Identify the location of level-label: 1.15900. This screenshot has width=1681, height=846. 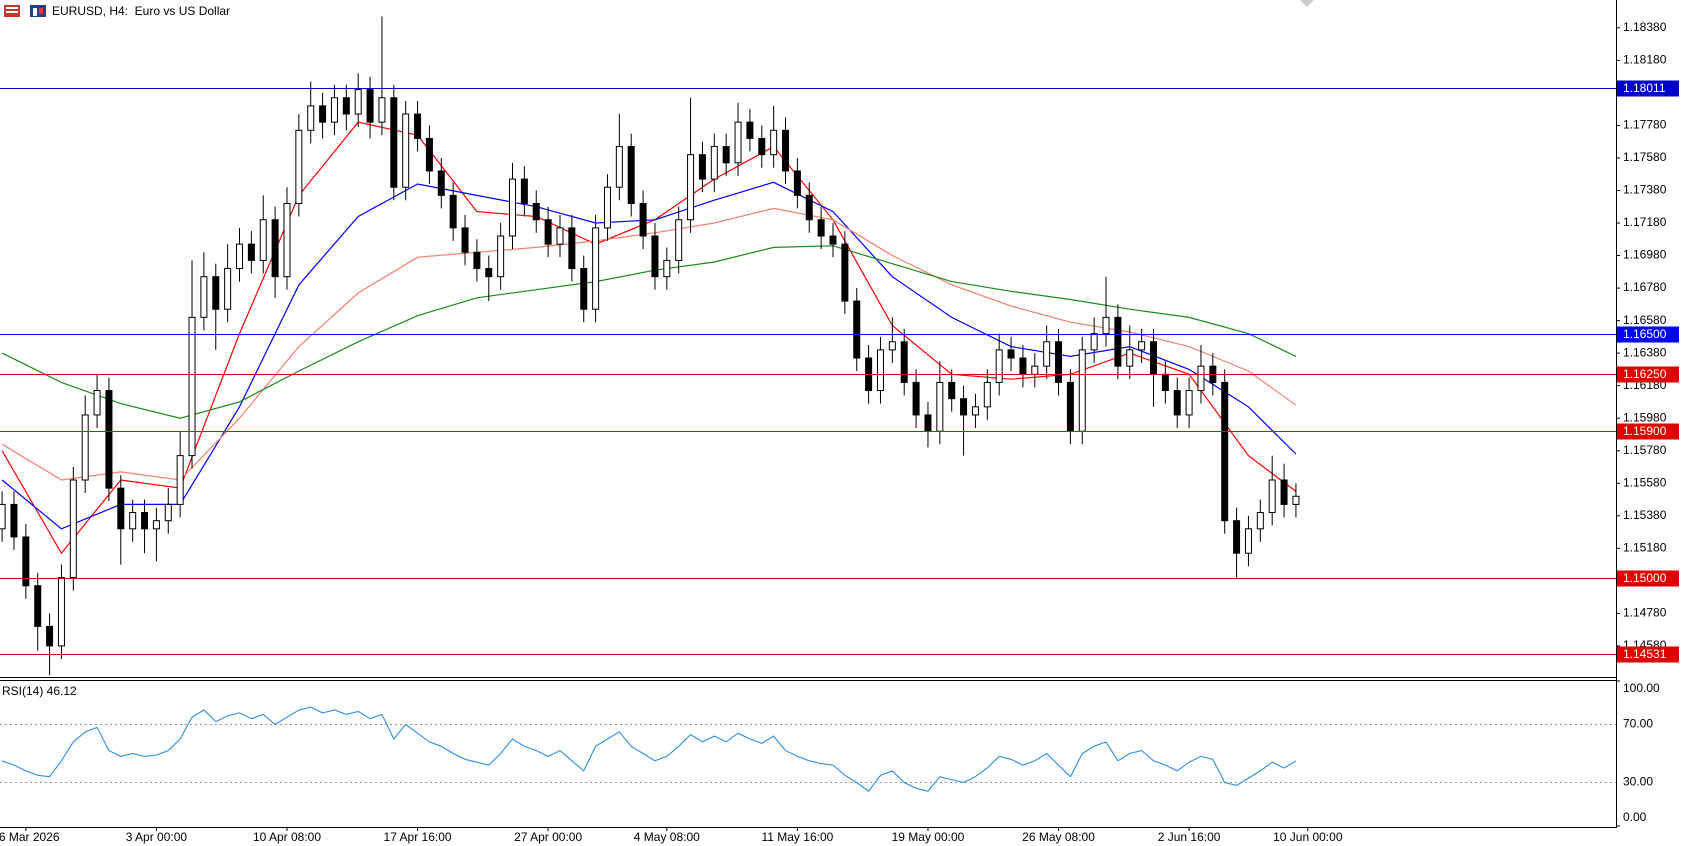
(1645, 431).